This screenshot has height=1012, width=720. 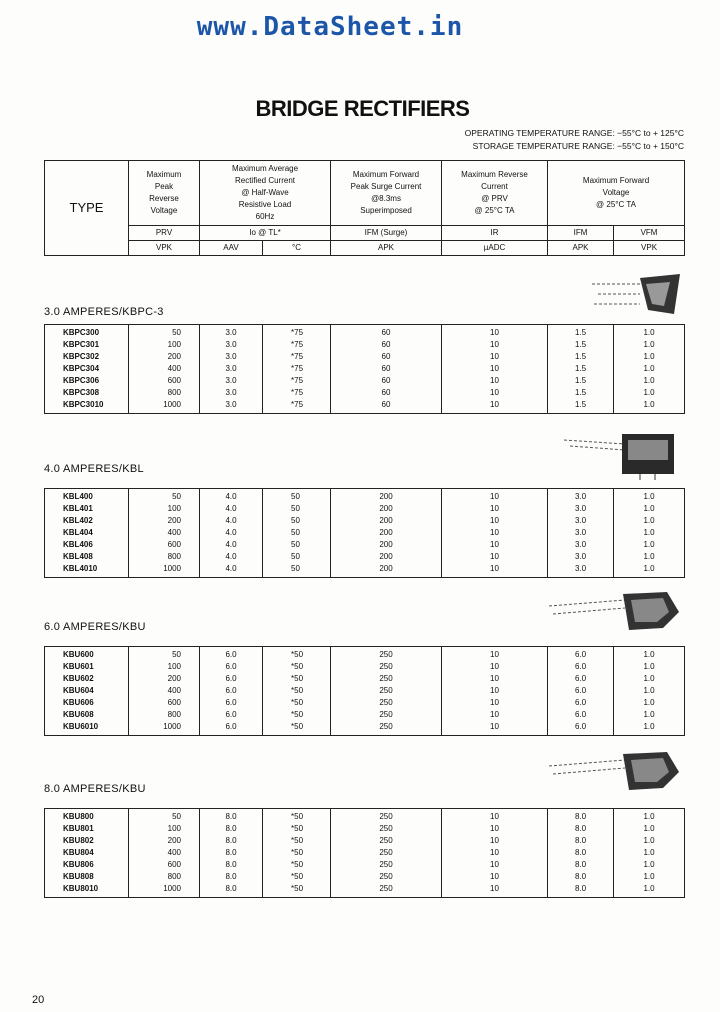 What do you see at coordinates (164, 193) in the screenshot?
I see `prv-header: Maximum Peak Reverse Voltage` at bounding box center [164, 193].